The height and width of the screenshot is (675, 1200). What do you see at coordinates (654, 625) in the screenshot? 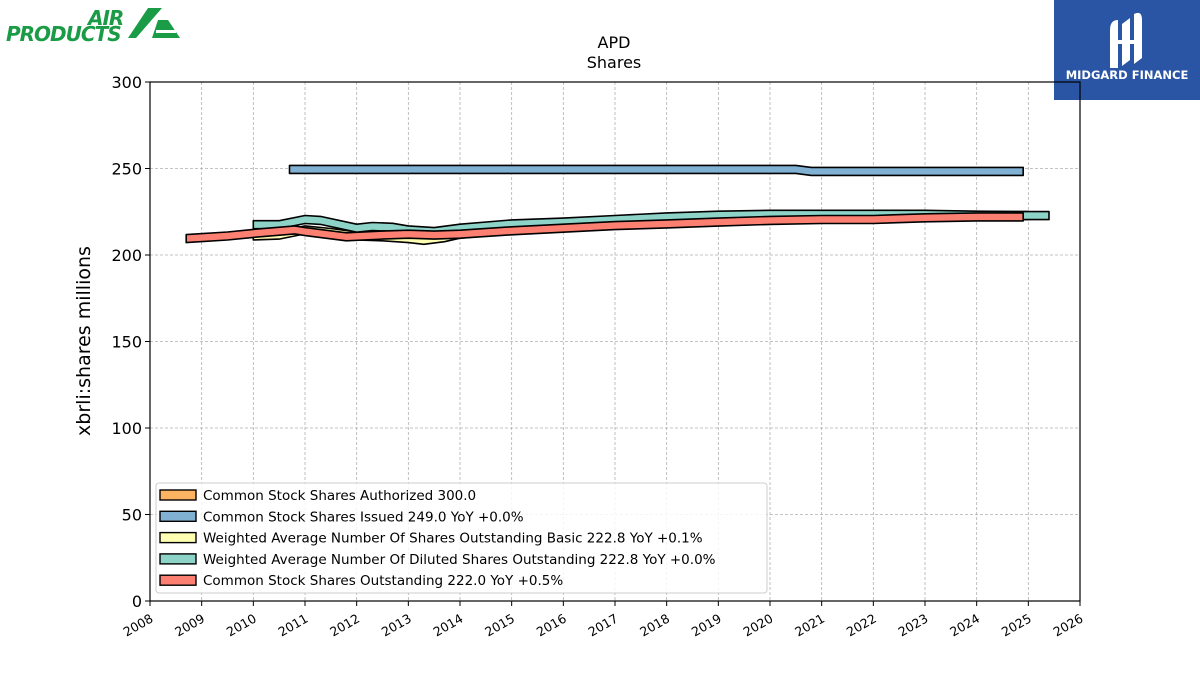
I see `x-tick-label: 2018` at bounding box center [654, 625].